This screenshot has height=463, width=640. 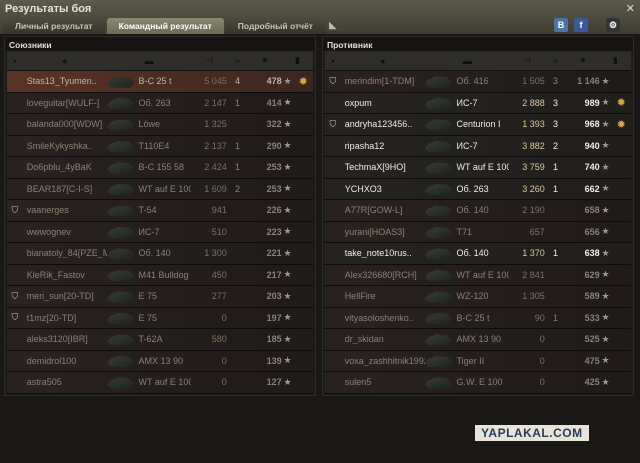 What do you see at coordinates (333, 80) in the screenshot?
I see `clan-badge-icon: ⛉` at bounding box center [333, 80].